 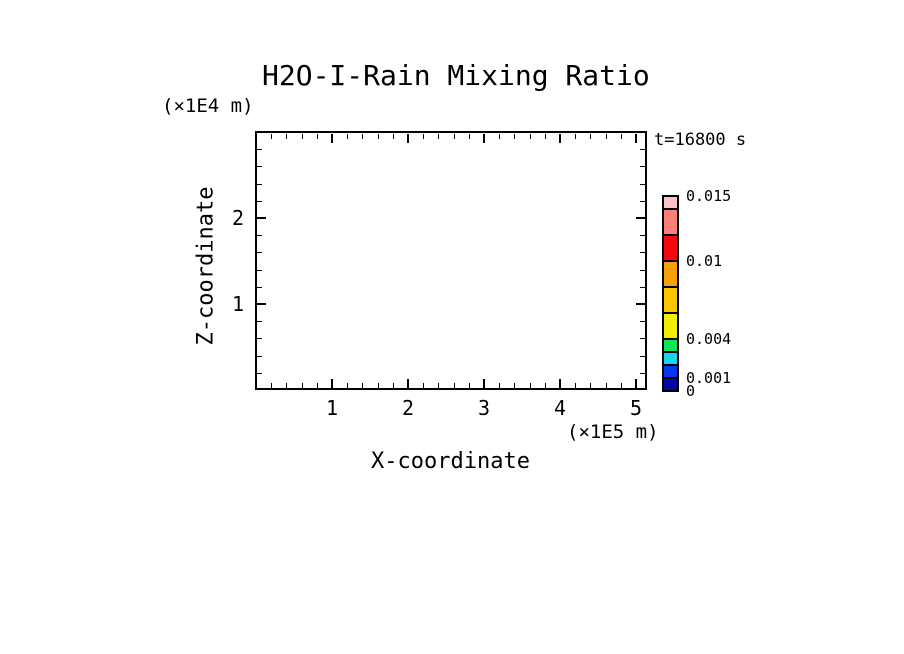 I want to click on x-tick-label: 1, so click(x=332, y=408).